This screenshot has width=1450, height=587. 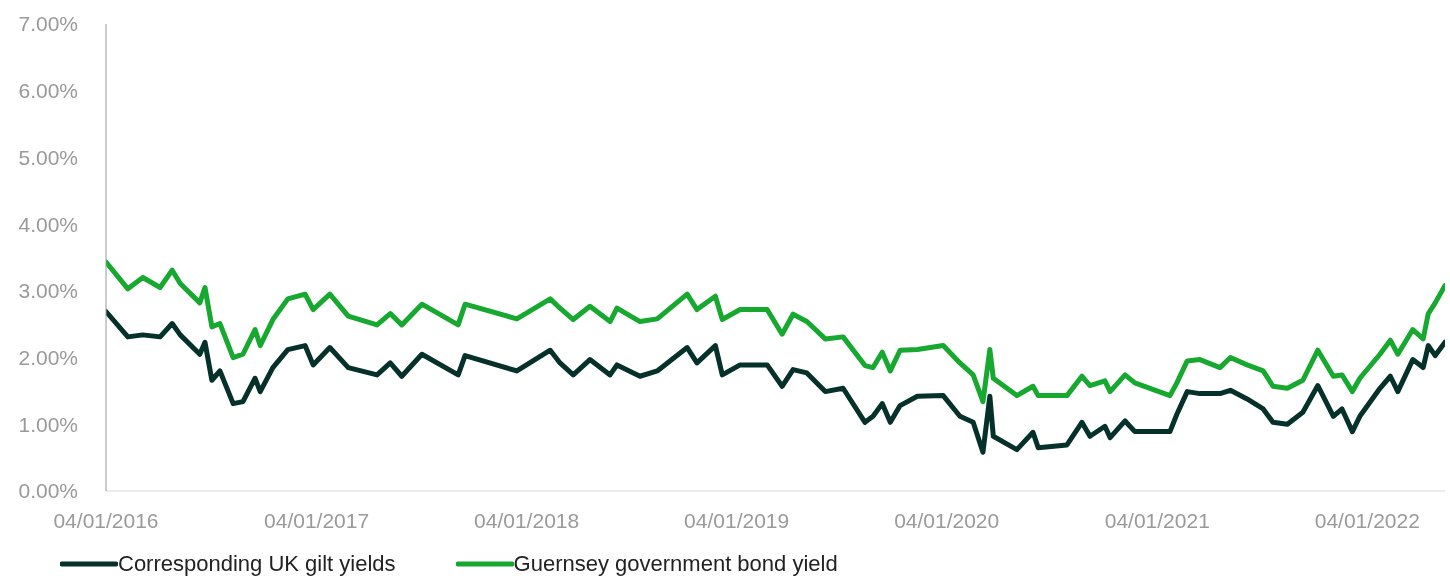 I want to click on x-tick-label: 04/01/2018, so click(x=527, y=520).